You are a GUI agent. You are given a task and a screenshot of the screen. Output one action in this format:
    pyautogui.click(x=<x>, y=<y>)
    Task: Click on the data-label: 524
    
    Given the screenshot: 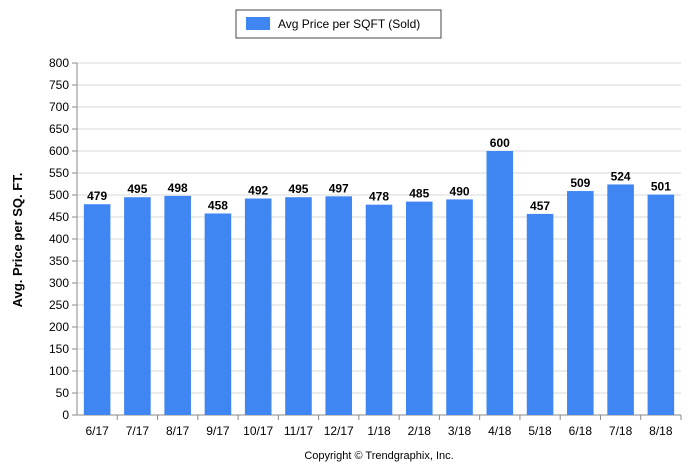 What is the action you would take?
    pyautogui.click(x=621, y=176)
    